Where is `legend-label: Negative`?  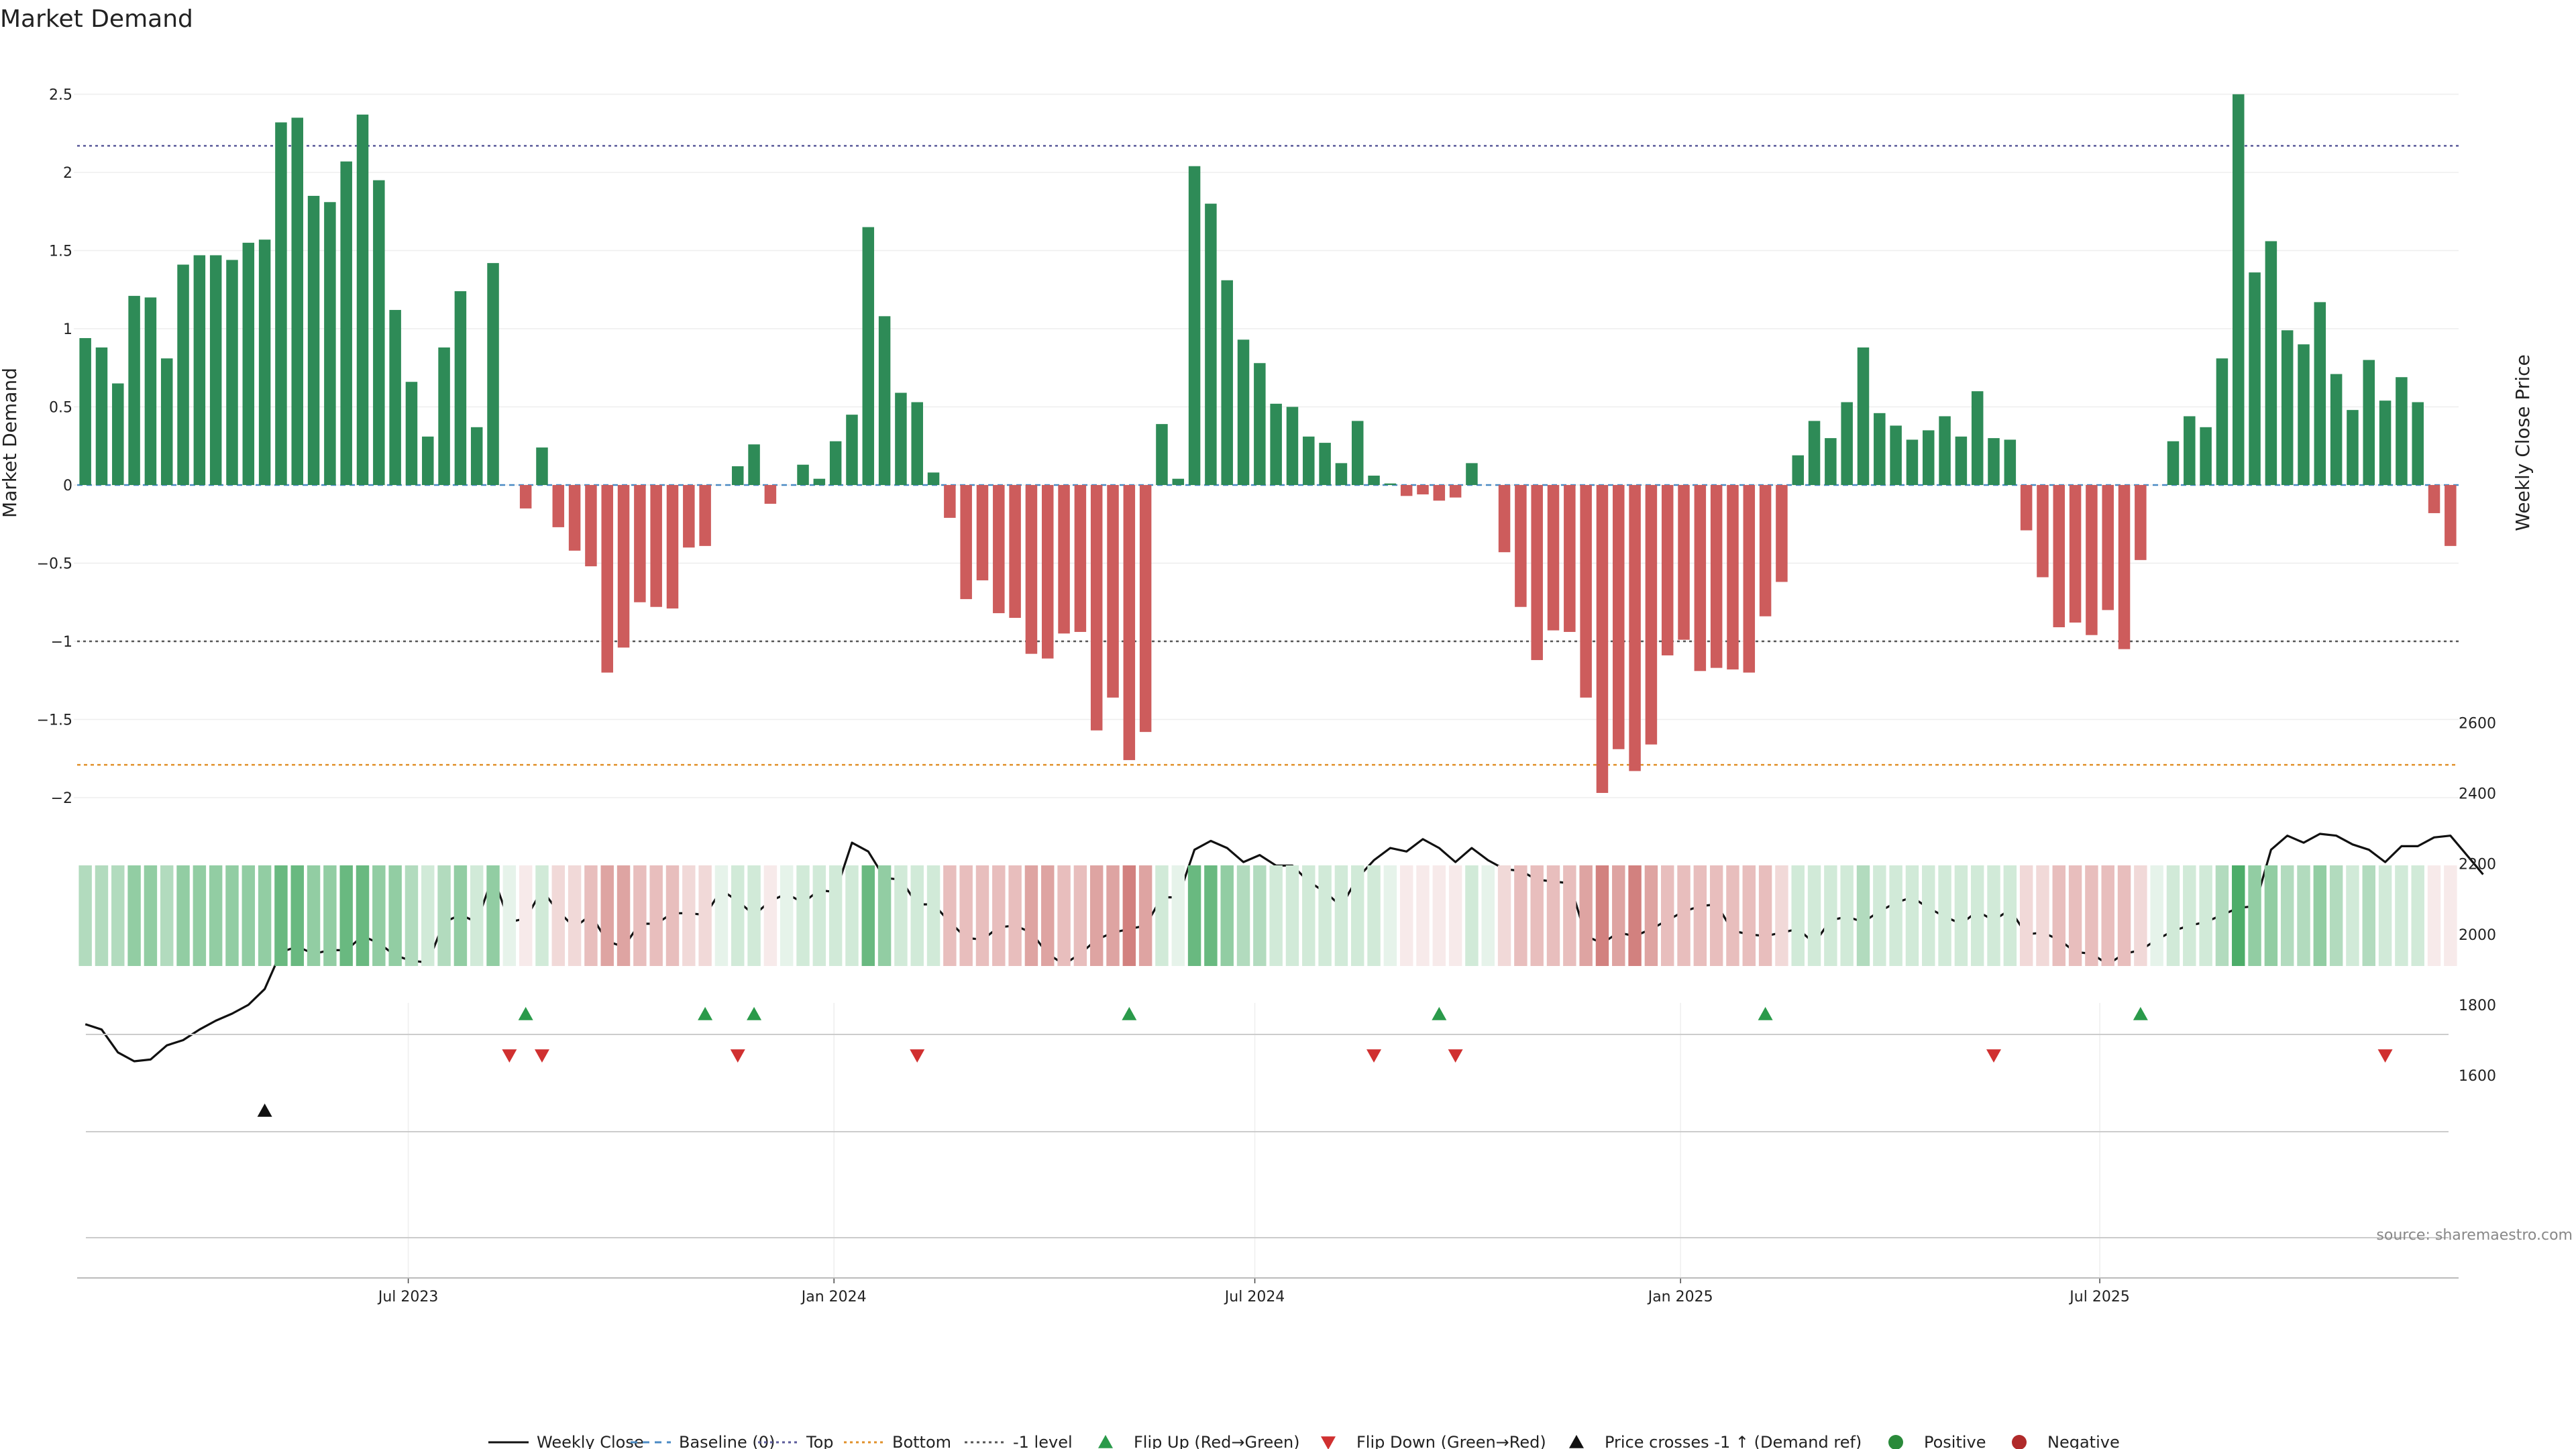 legend-label: Negative is located at coordinates (2083, 1441).